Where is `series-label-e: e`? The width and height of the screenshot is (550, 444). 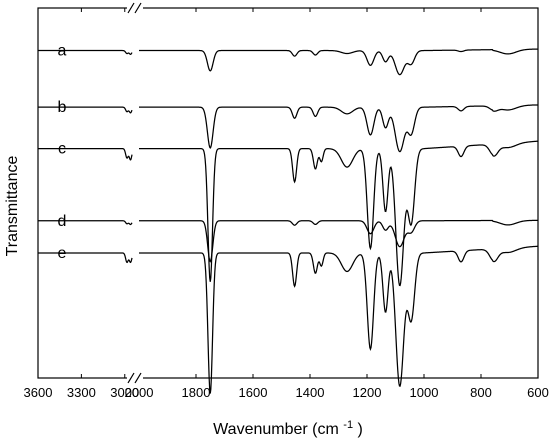 series-label-e: e is located at coordinates (62, 253).